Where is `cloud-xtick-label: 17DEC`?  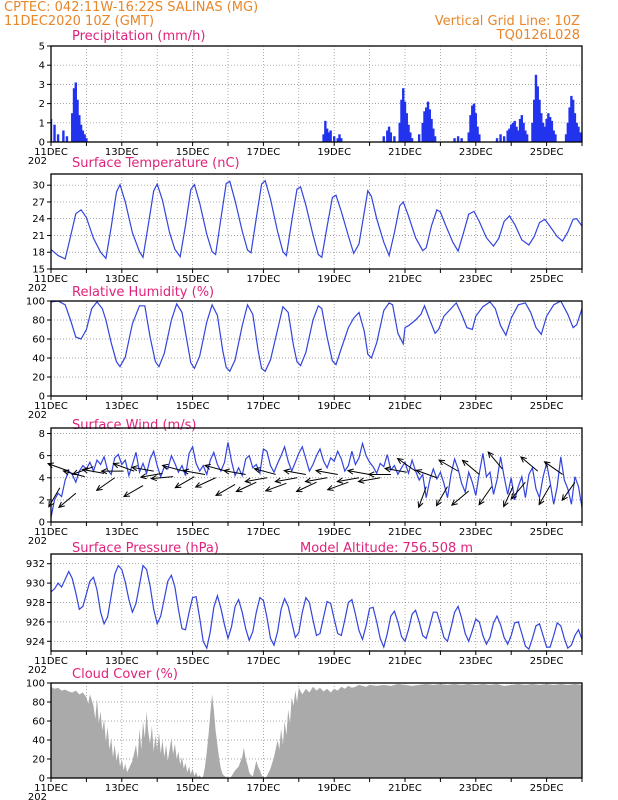 cloud-xtick-label: 17DEC is located at coordinates (264, 788).